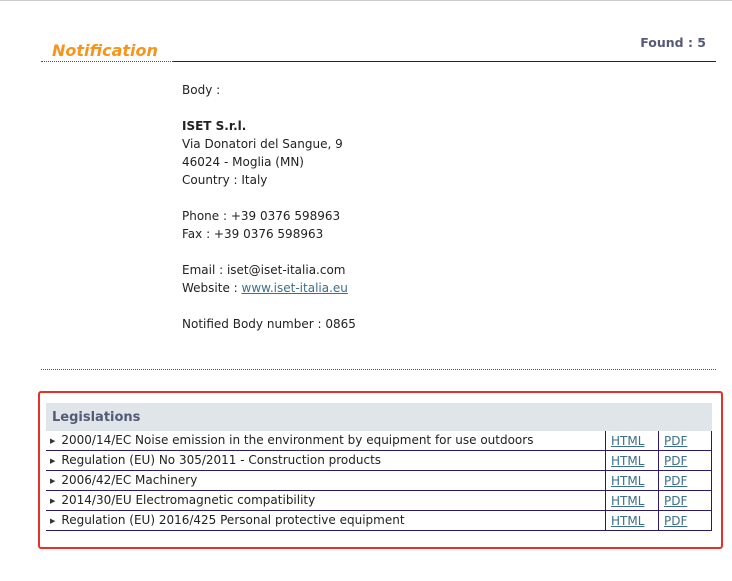  What do you see at coordinates (129, 480) in the screenshot?
I see `legislation-title: 2006/42/EC Machinery` at bounding box center [129, 480].